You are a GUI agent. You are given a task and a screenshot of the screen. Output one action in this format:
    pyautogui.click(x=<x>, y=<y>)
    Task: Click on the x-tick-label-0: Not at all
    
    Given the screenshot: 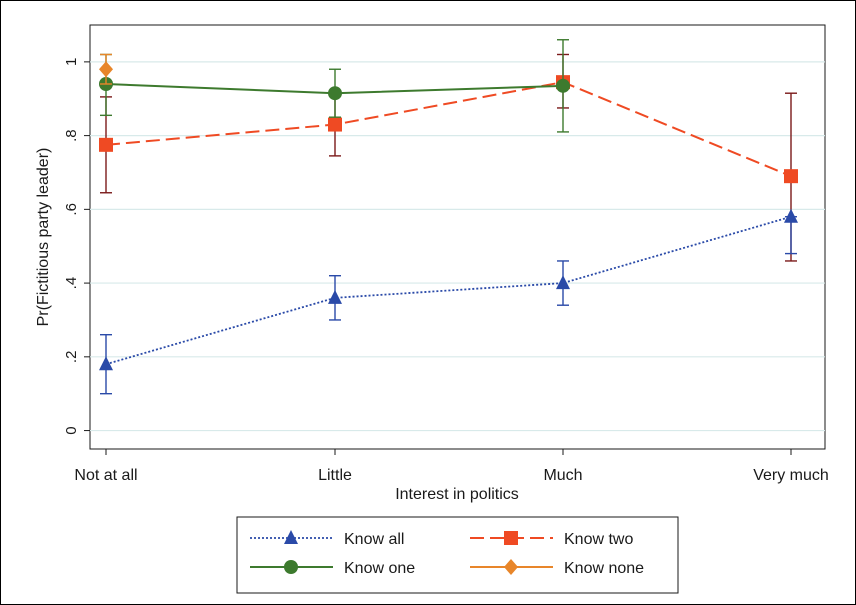 What is the action you would take?
    pyautogui.click(x=105, y=475)
    